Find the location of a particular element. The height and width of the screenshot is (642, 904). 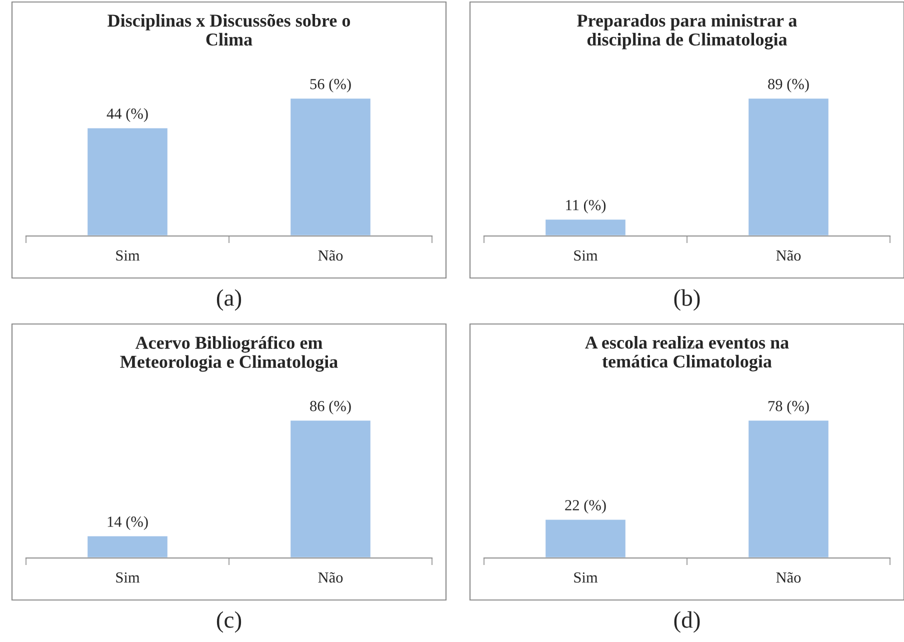

data-label: 78 (%) is located at coordinates (788, 407).